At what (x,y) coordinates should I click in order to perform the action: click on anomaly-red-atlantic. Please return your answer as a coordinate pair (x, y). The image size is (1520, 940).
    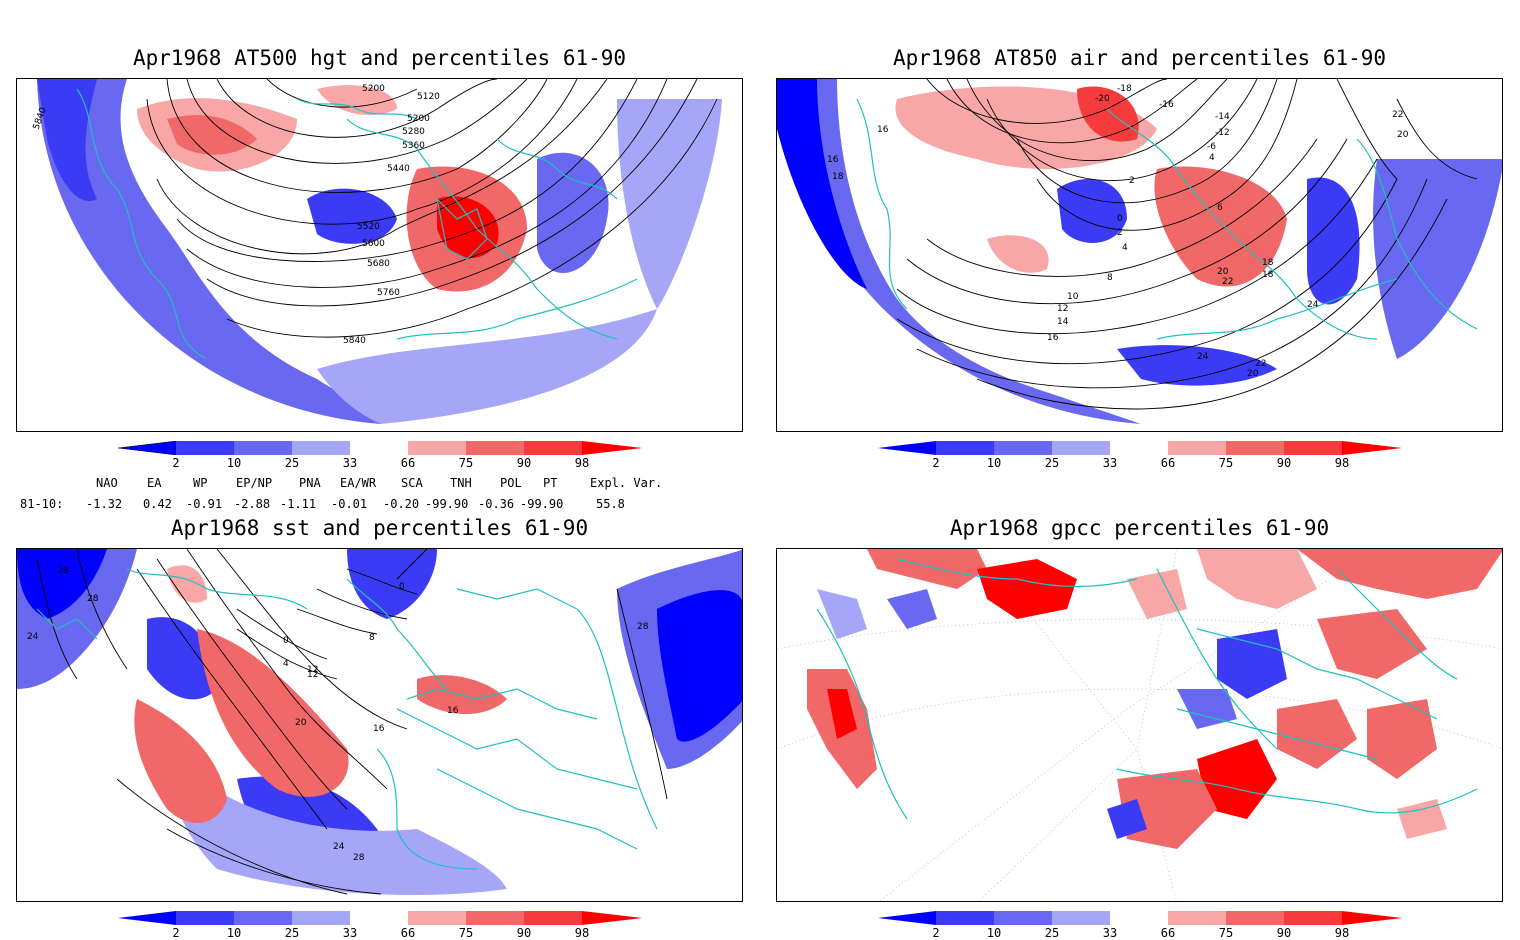
    Looking at the image, I should click on (357, 100).